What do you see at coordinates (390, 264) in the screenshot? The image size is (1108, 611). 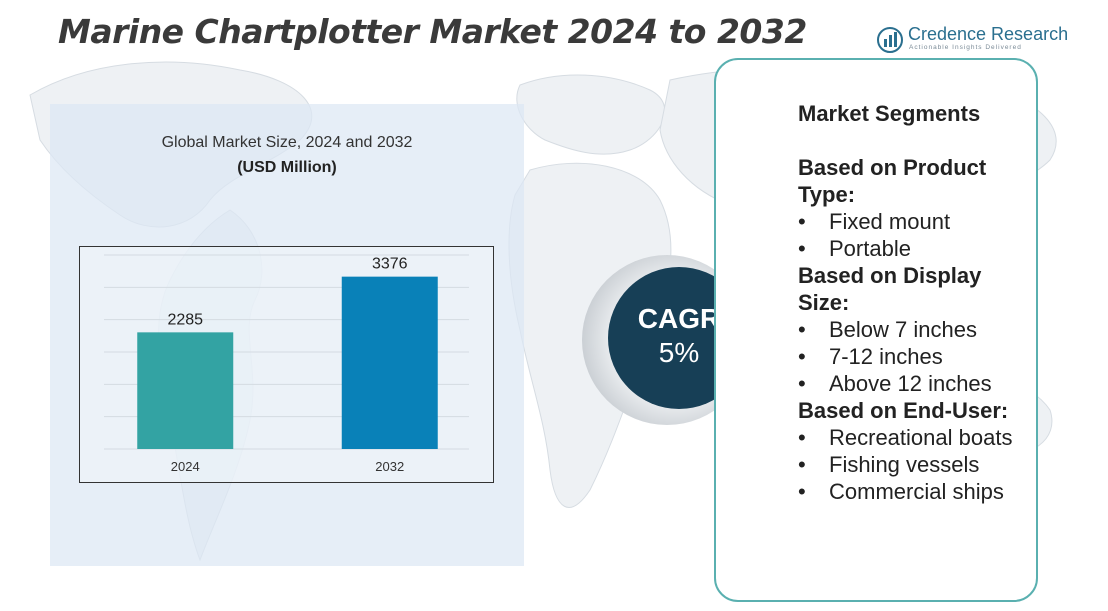 I see `data-label-2032: 3376` at bounding box center [390, 264].